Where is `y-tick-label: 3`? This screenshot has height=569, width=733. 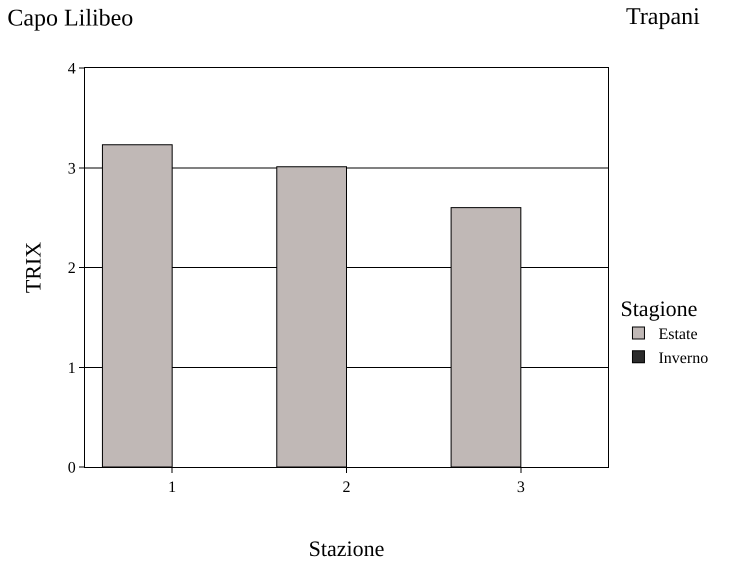 y-tick-label: 3 is located at coordinates (72, 169).